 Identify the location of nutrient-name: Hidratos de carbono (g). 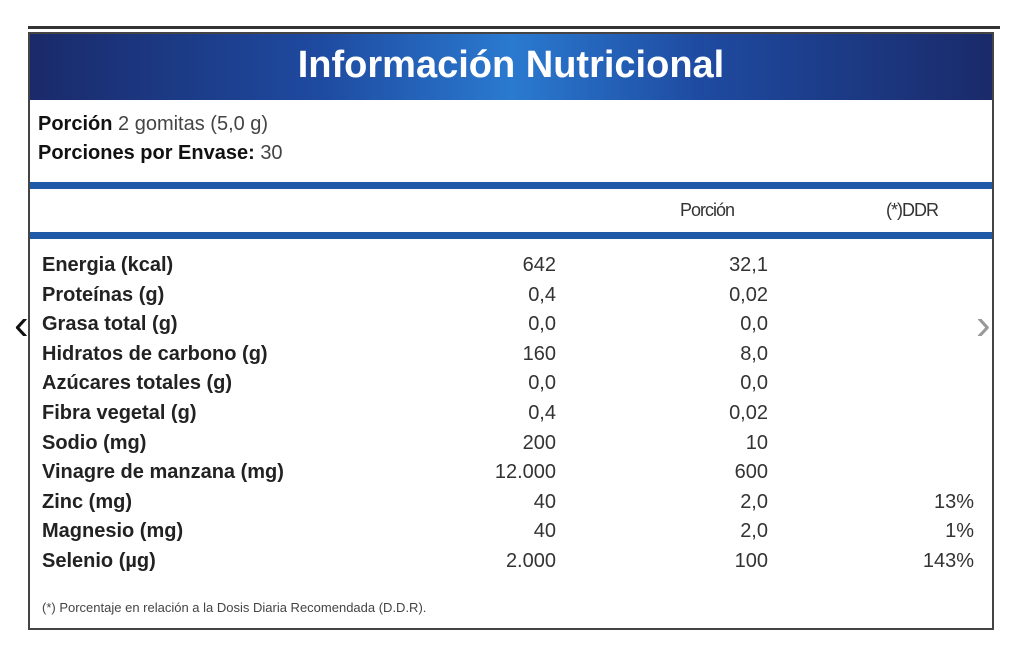
(155, 353).